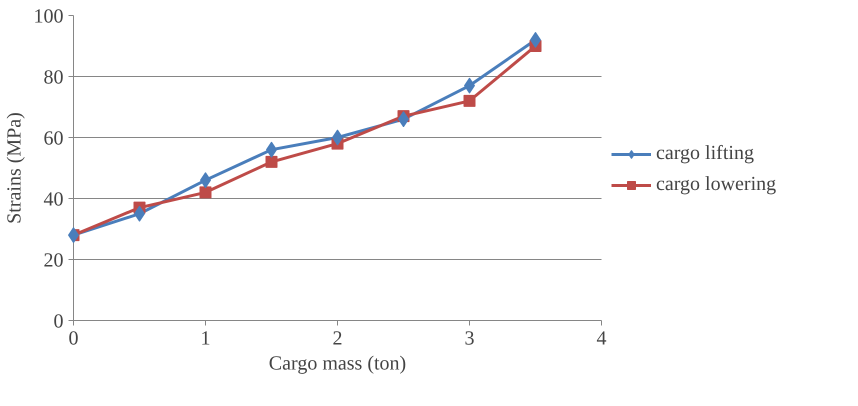 The image size is (858, 406). Describe the element at coordinates (54, 261) in the screenshot. I see `y-tick-label: 20` at that location.